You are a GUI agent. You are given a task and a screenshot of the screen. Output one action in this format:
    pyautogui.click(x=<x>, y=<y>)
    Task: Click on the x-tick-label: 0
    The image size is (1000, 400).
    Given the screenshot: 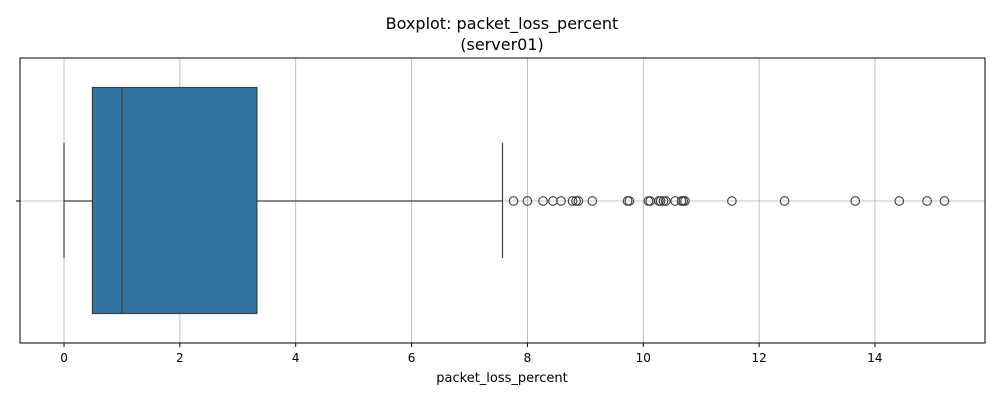 What is the action you would take?
    pyautogui.click(x=64, y=358)
    